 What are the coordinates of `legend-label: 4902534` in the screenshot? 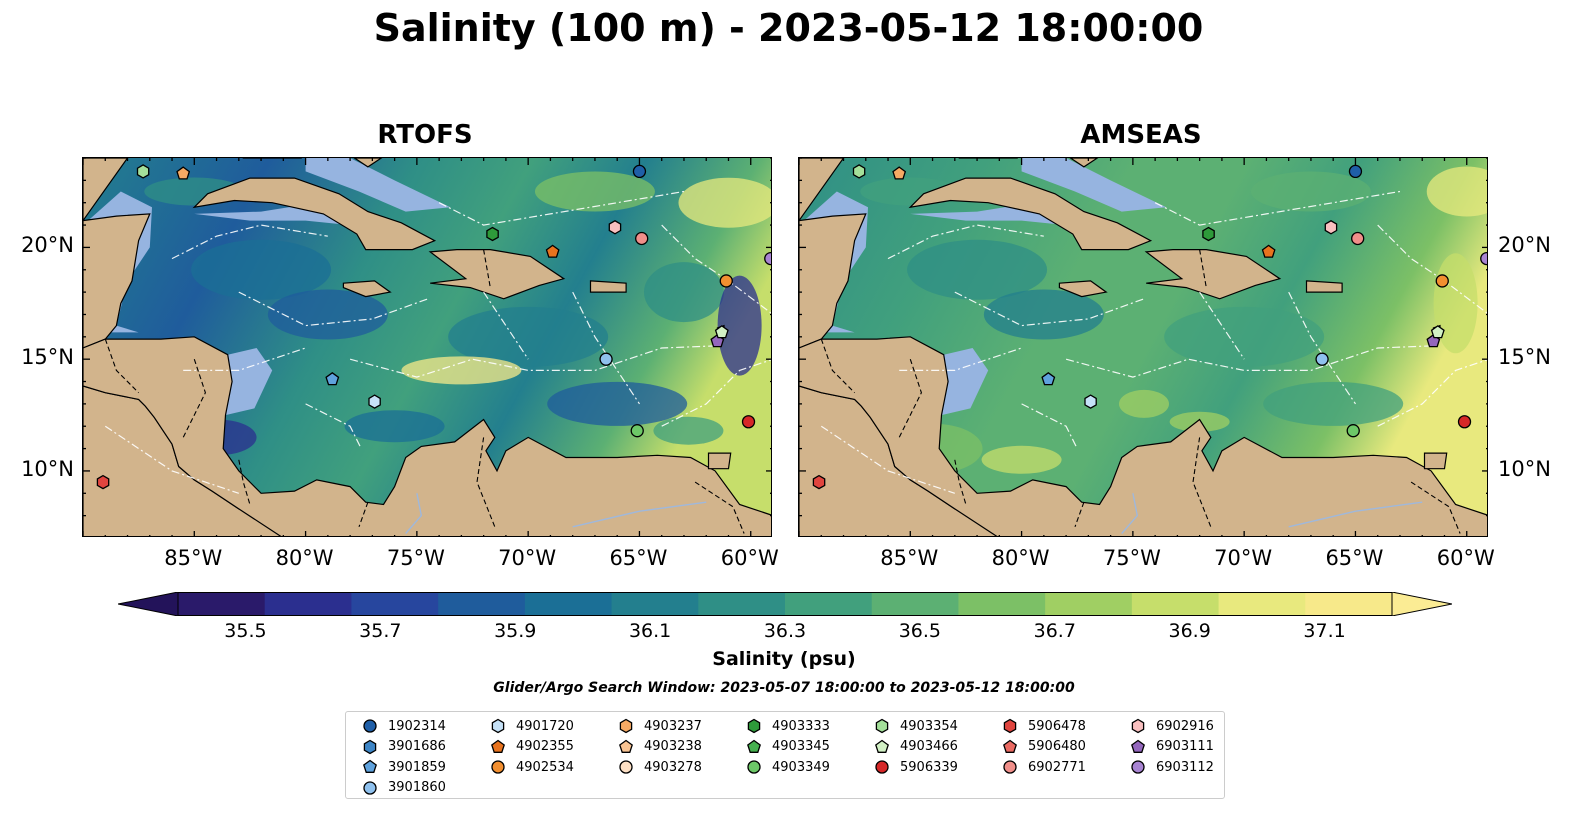 It's located at (545, 767).